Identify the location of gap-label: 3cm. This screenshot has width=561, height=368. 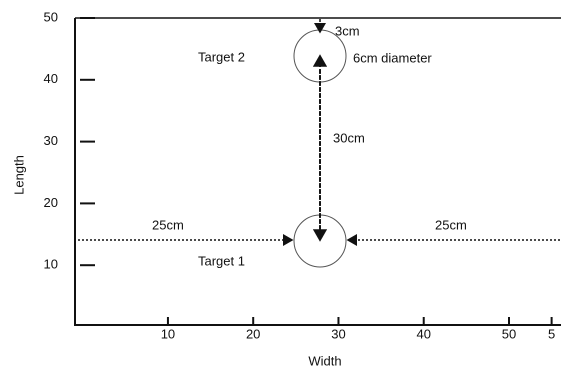
(347, 30).